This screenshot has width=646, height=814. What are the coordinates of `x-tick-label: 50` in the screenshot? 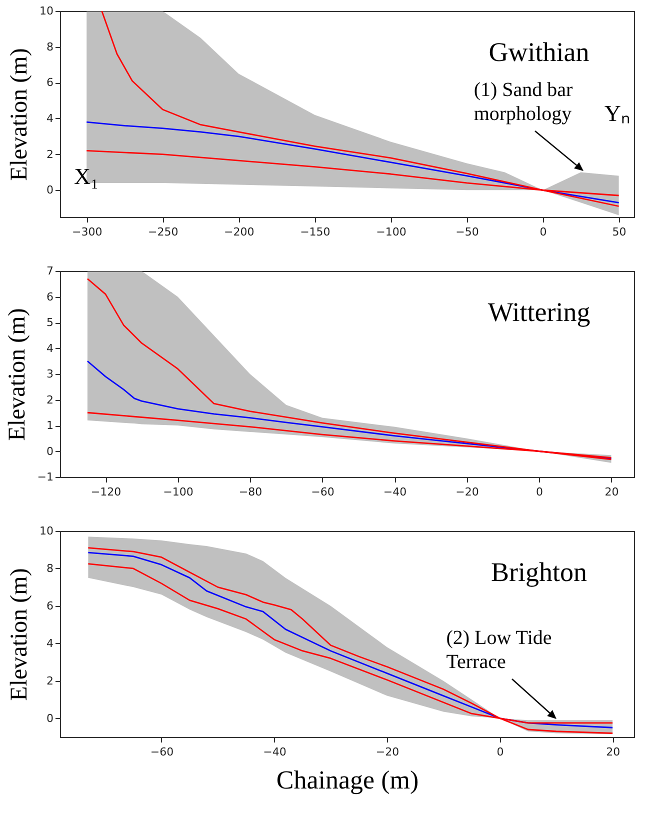 It's located at (619, 232).